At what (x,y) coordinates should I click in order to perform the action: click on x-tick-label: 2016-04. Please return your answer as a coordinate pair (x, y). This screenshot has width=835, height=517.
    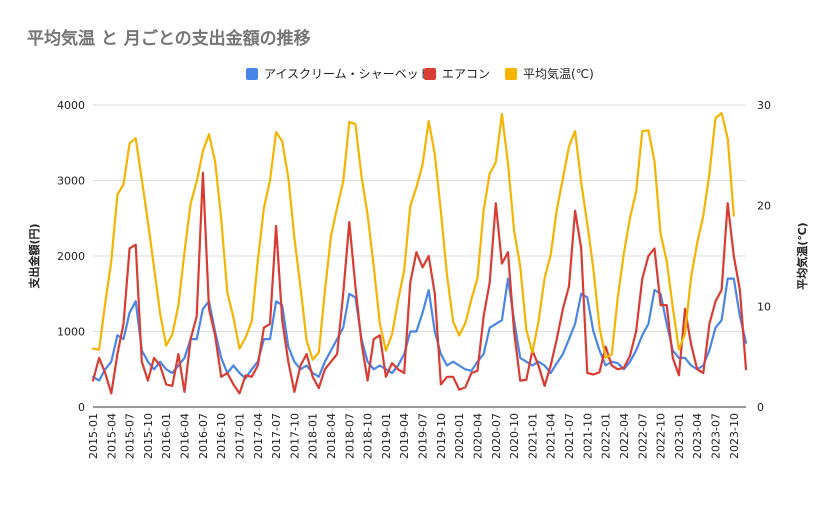
    Looking at the image, I should click on (185, 436).